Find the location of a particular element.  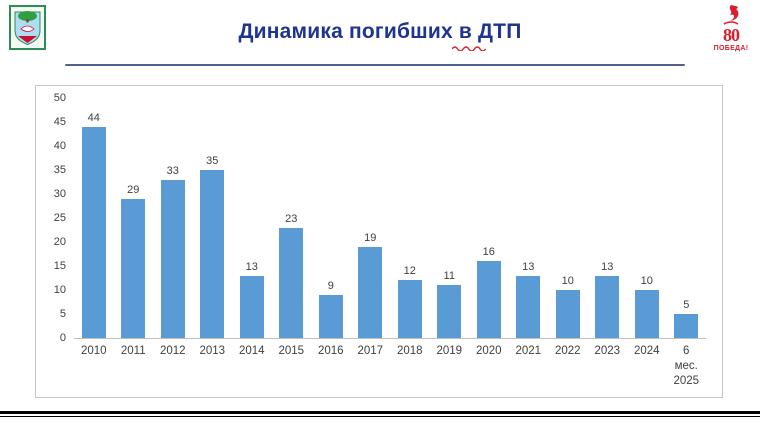

y-tick-label: 45 is located at coordinates (59, 122).